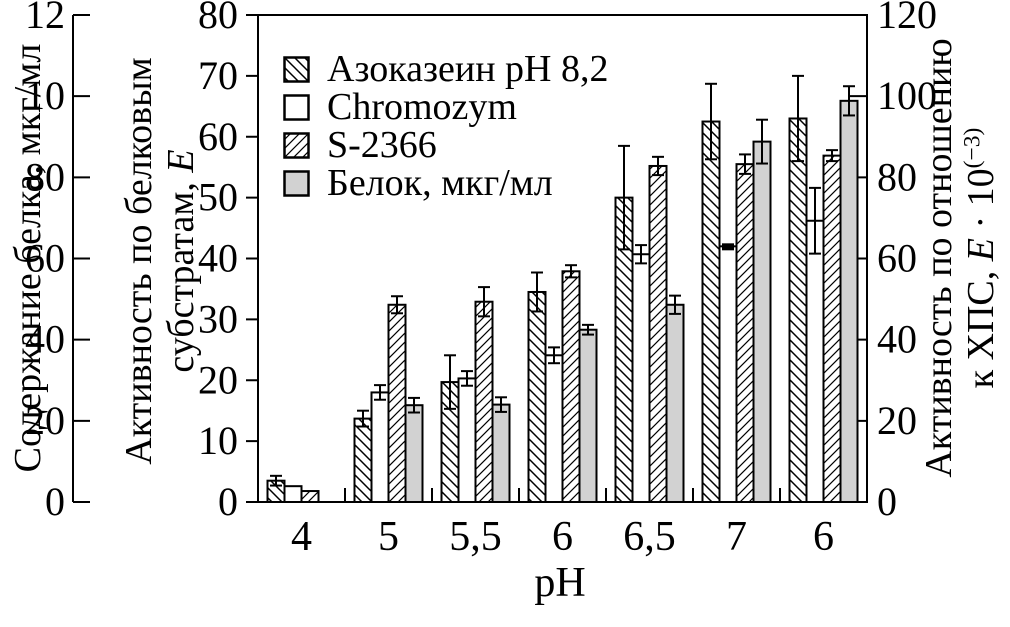 The height and width of the screenshot is (627, 1010). Describe the element at coordinates (296, 107) in the screenshot. I see `legend-swatch-white-icon` at that location.